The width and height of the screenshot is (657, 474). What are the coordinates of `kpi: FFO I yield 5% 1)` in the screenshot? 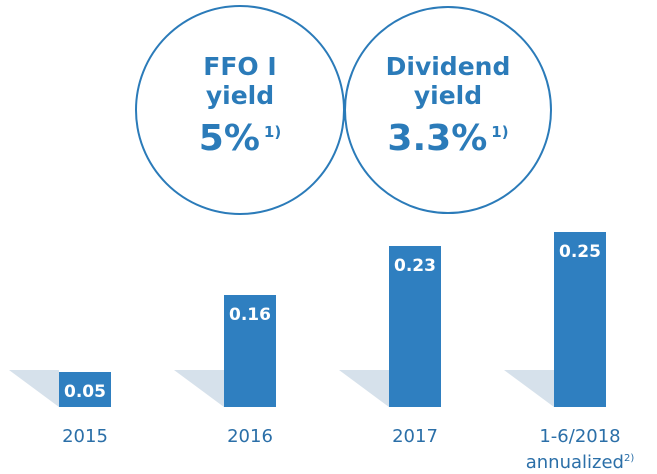 It's located at (240, 106).